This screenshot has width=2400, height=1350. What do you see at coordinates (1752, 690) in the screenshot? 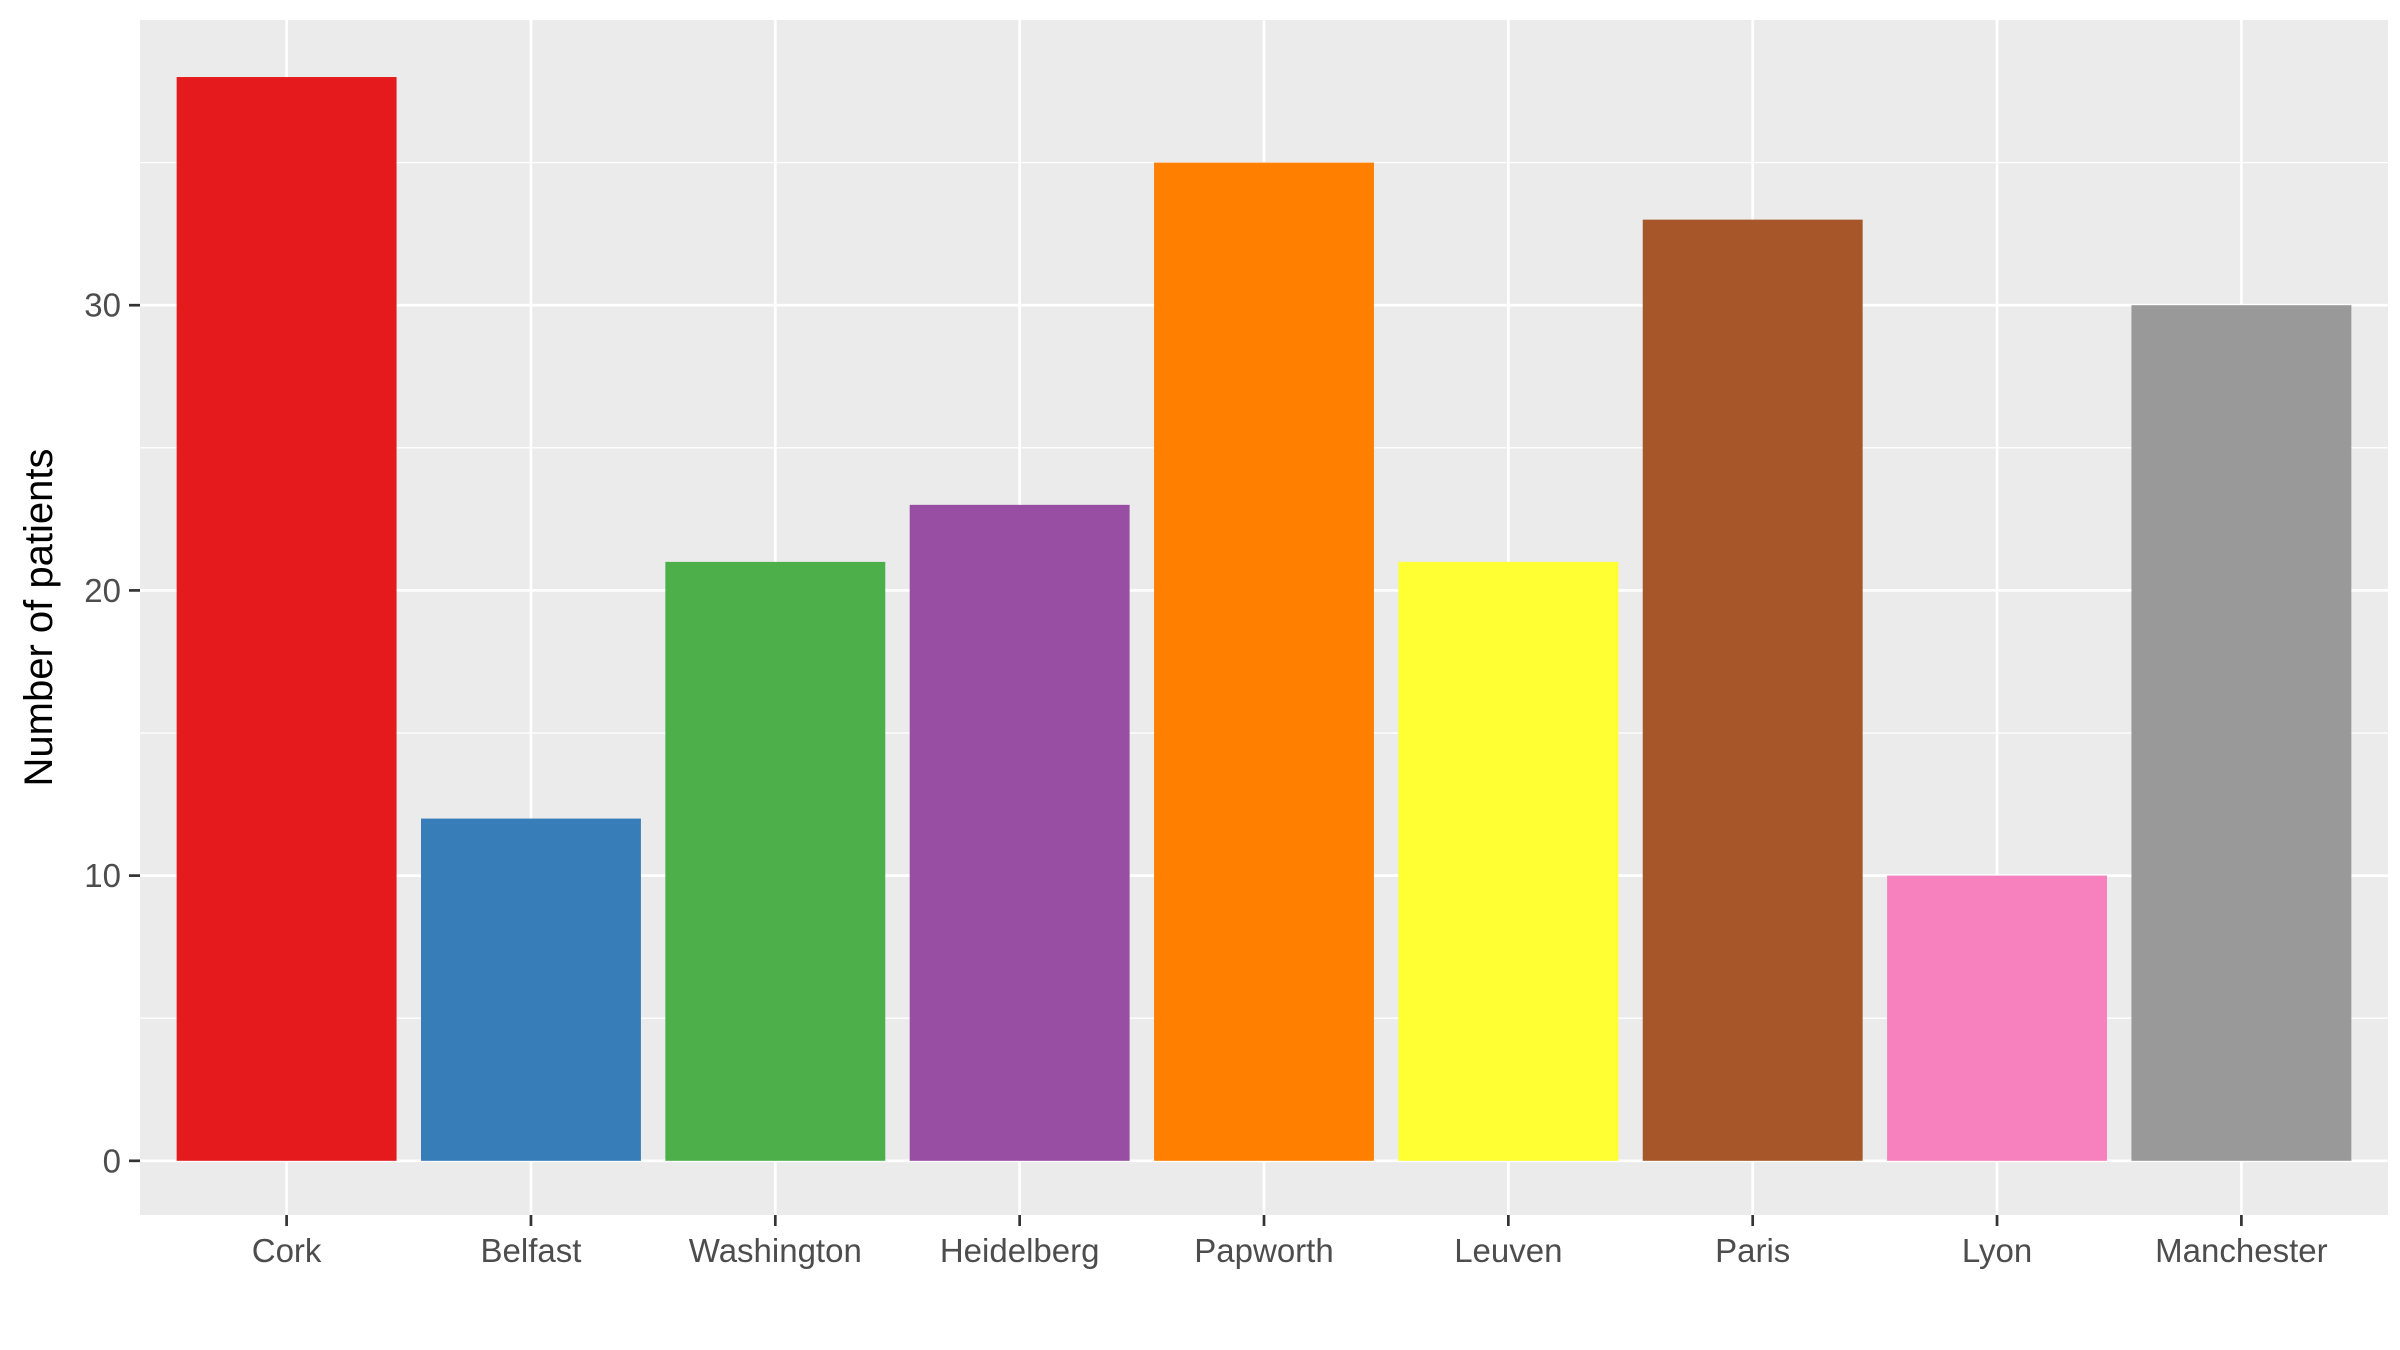
I see `bar-paris` at bounding box center [1752, 690].